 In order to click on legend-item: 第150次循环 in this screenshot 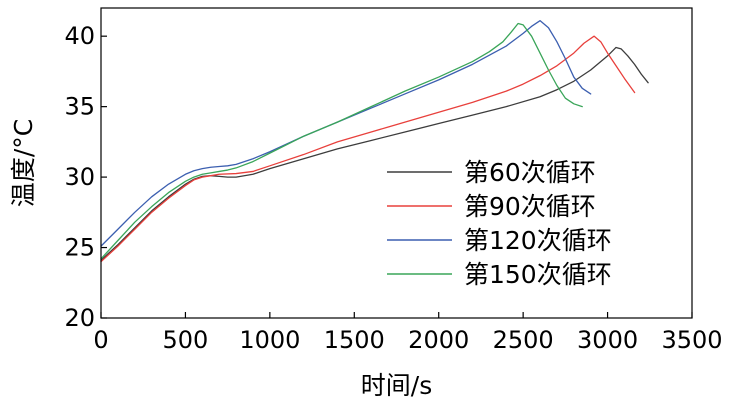, I will do `click(499, 274)`.